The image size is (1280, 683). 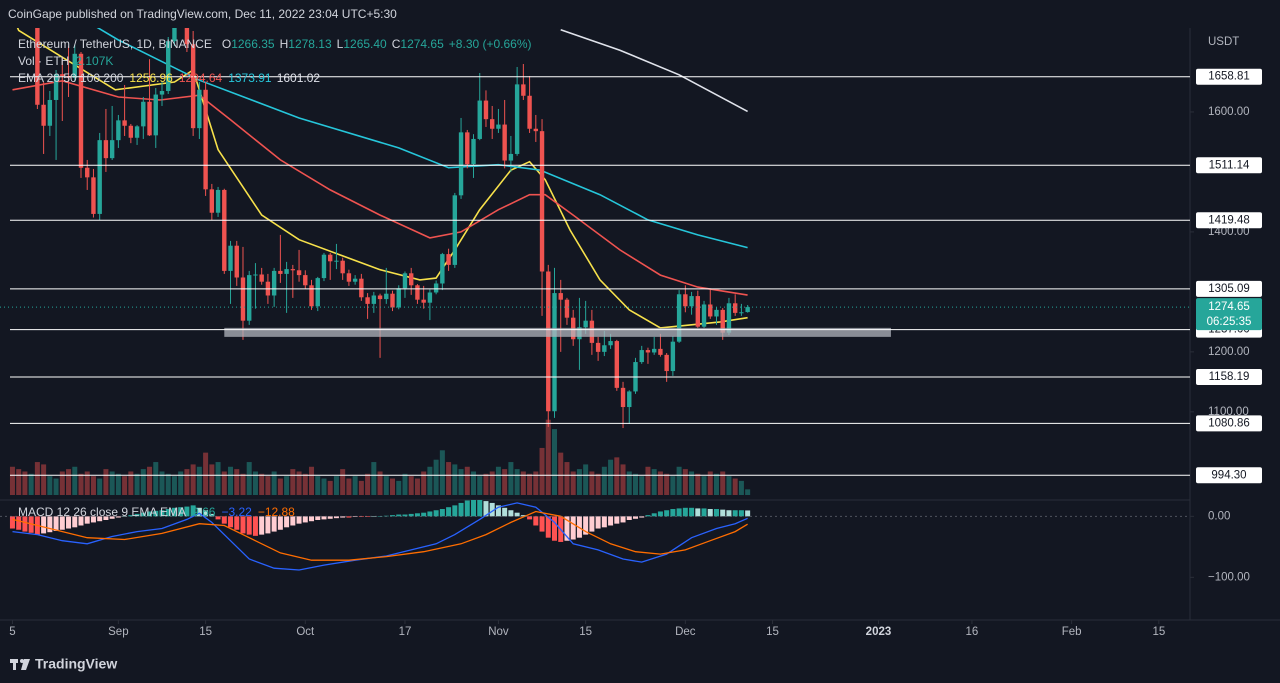 What do you see at coordinates (1219, 516) in the screenshot?
I see `y-tick-label: 0.00` at bounding box center [1219, 516].